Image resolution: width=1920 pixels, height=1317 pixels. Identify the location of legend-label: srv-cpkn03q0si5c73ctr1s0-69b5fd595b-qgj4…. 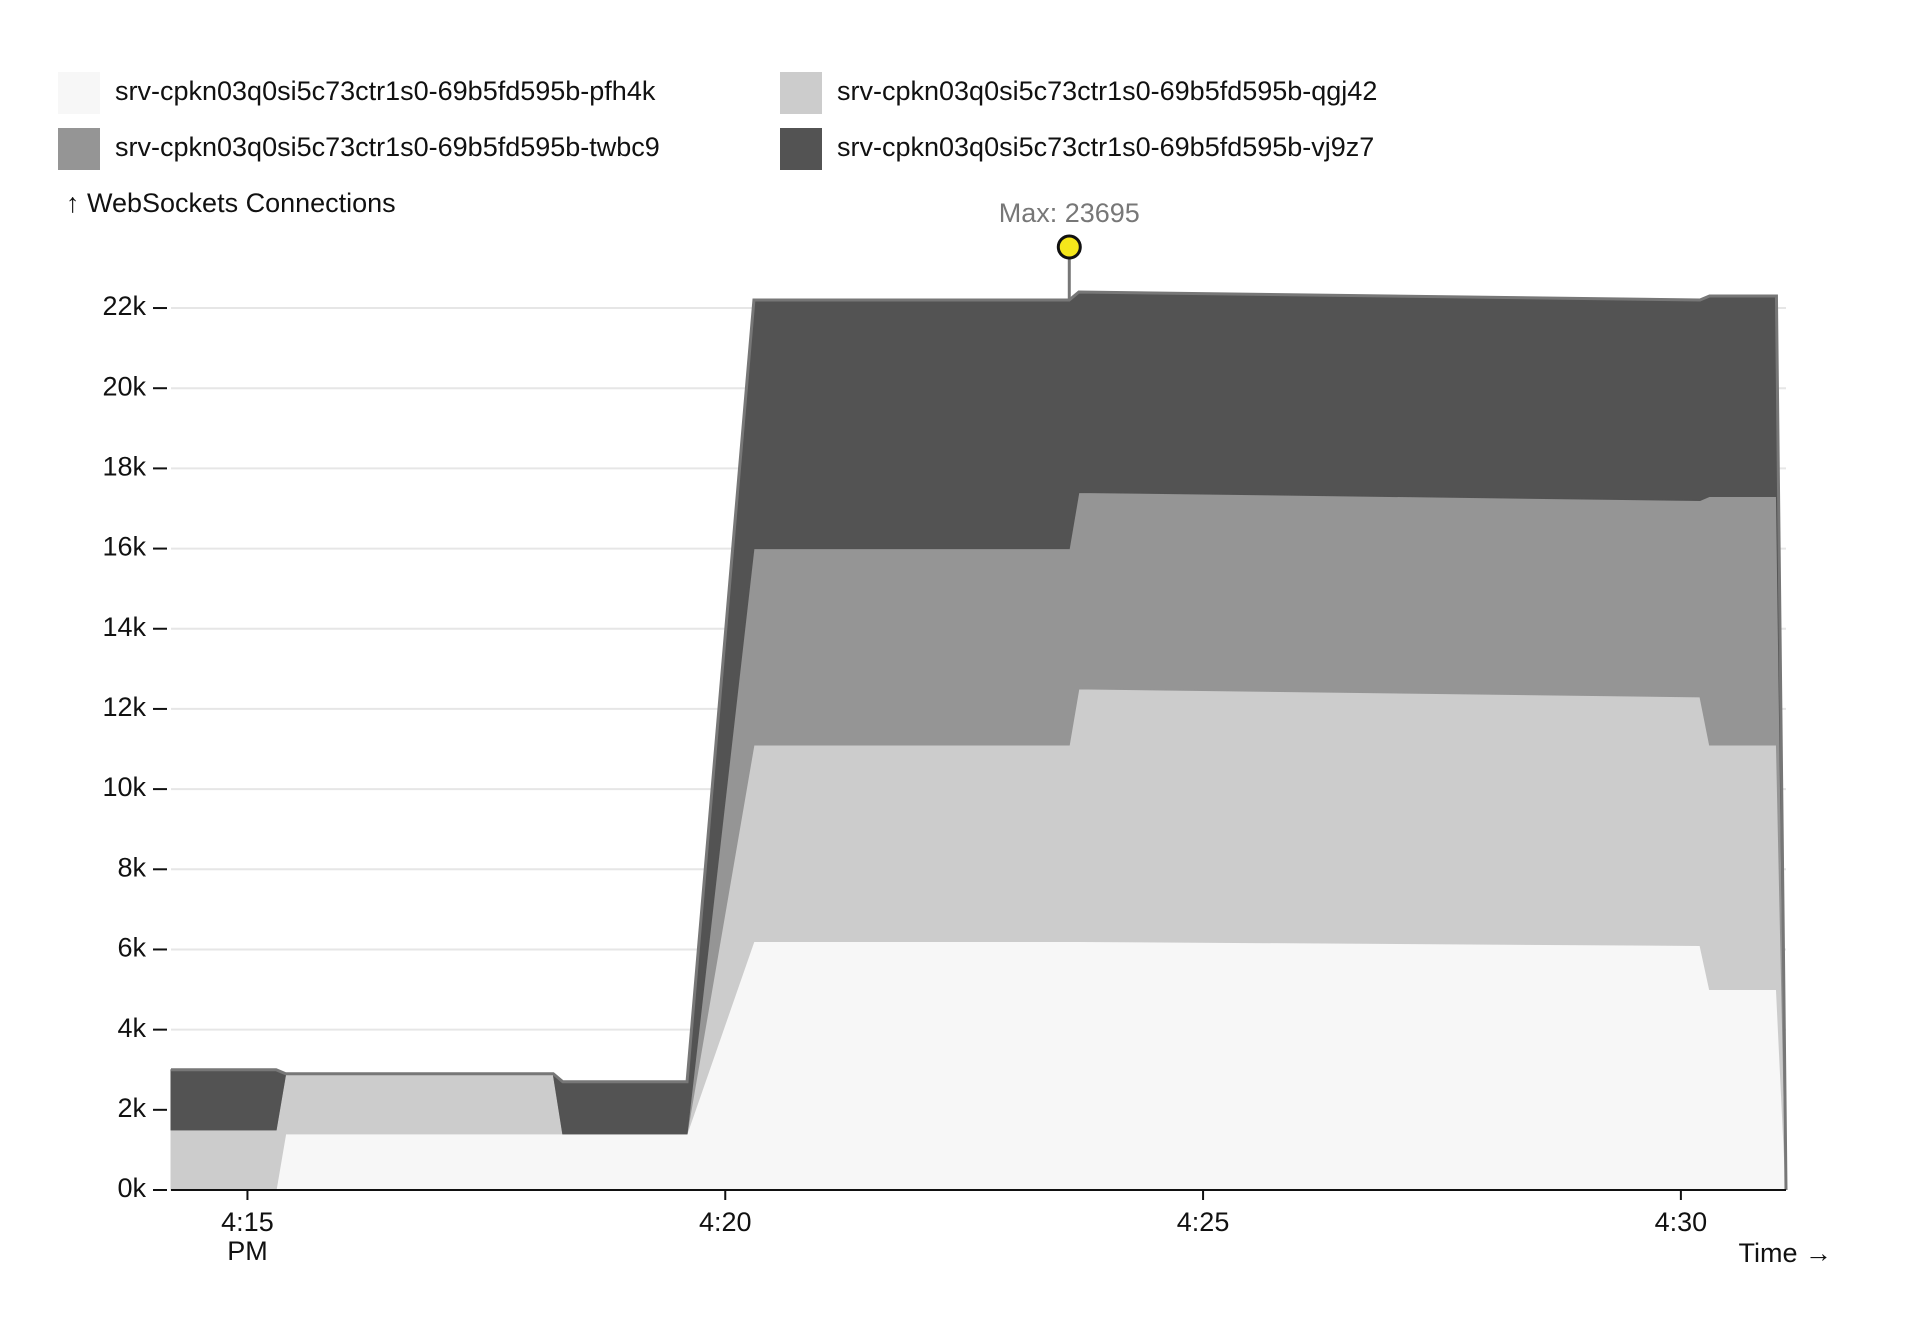
(1107, 91).